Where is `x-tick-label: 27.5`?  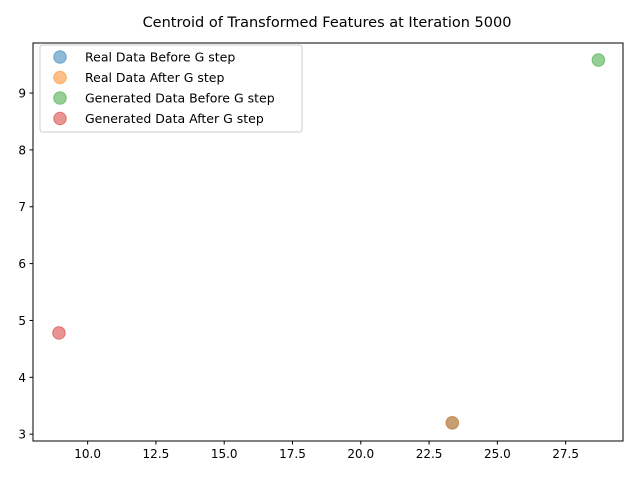 x-tick-label: 27.5 is located at coordinates (565, 454).